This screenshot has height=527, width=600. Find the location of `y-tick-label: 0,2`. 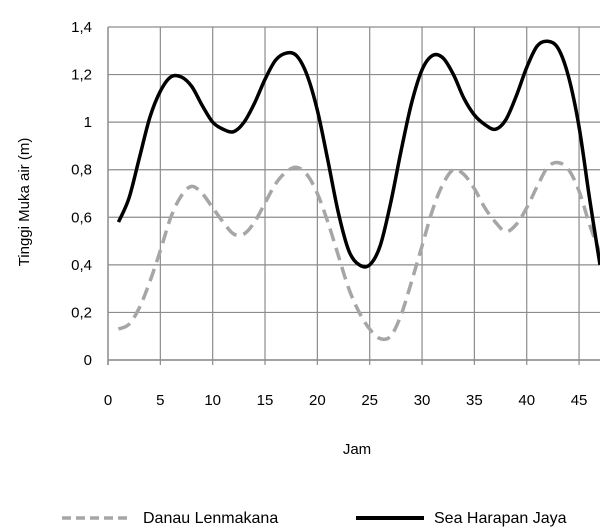

y-tick-label: 0,2 is located at coordinates (81, 312).